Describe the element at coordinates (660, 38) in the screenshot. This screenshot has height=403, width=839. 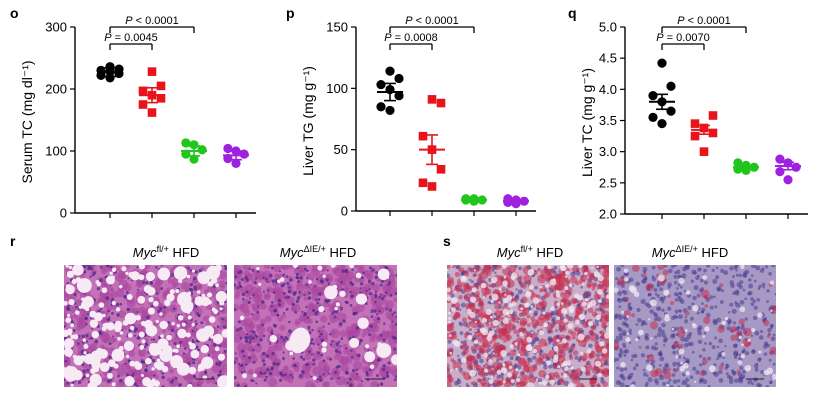
I see `p-symbol: P` at that location.